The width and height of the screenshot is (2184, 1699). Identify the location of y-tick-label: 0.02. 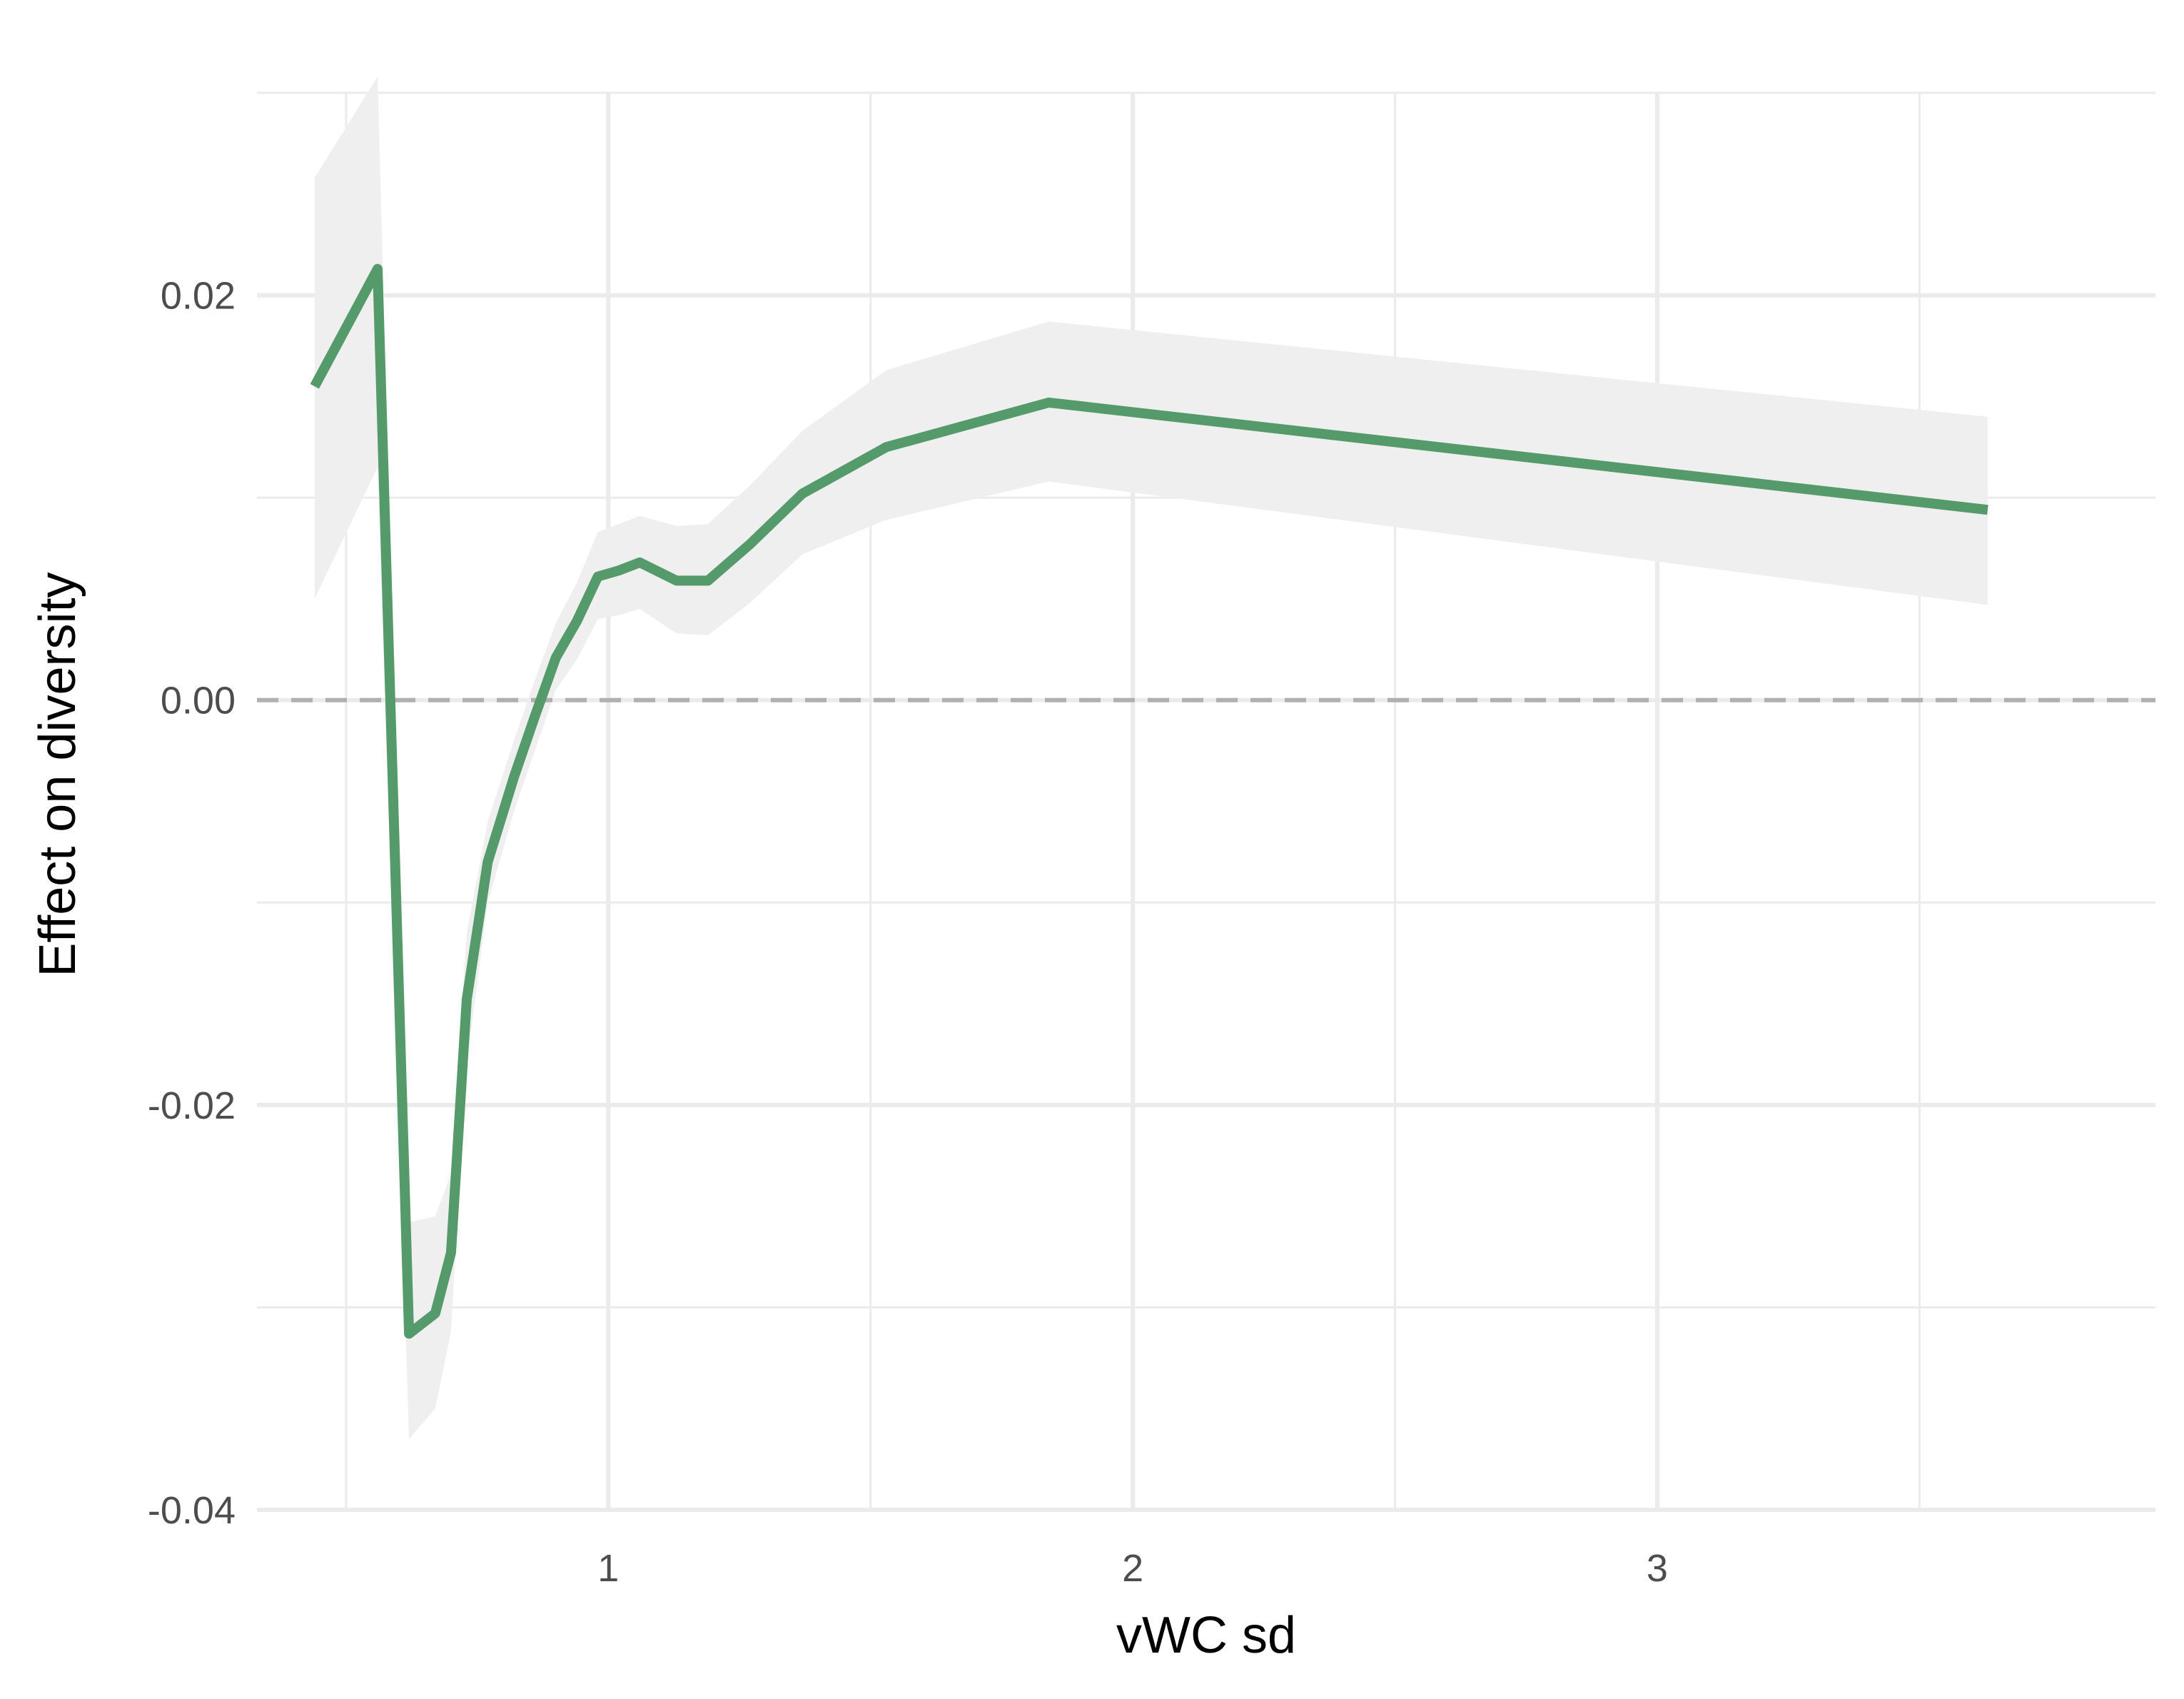
(198, 296).